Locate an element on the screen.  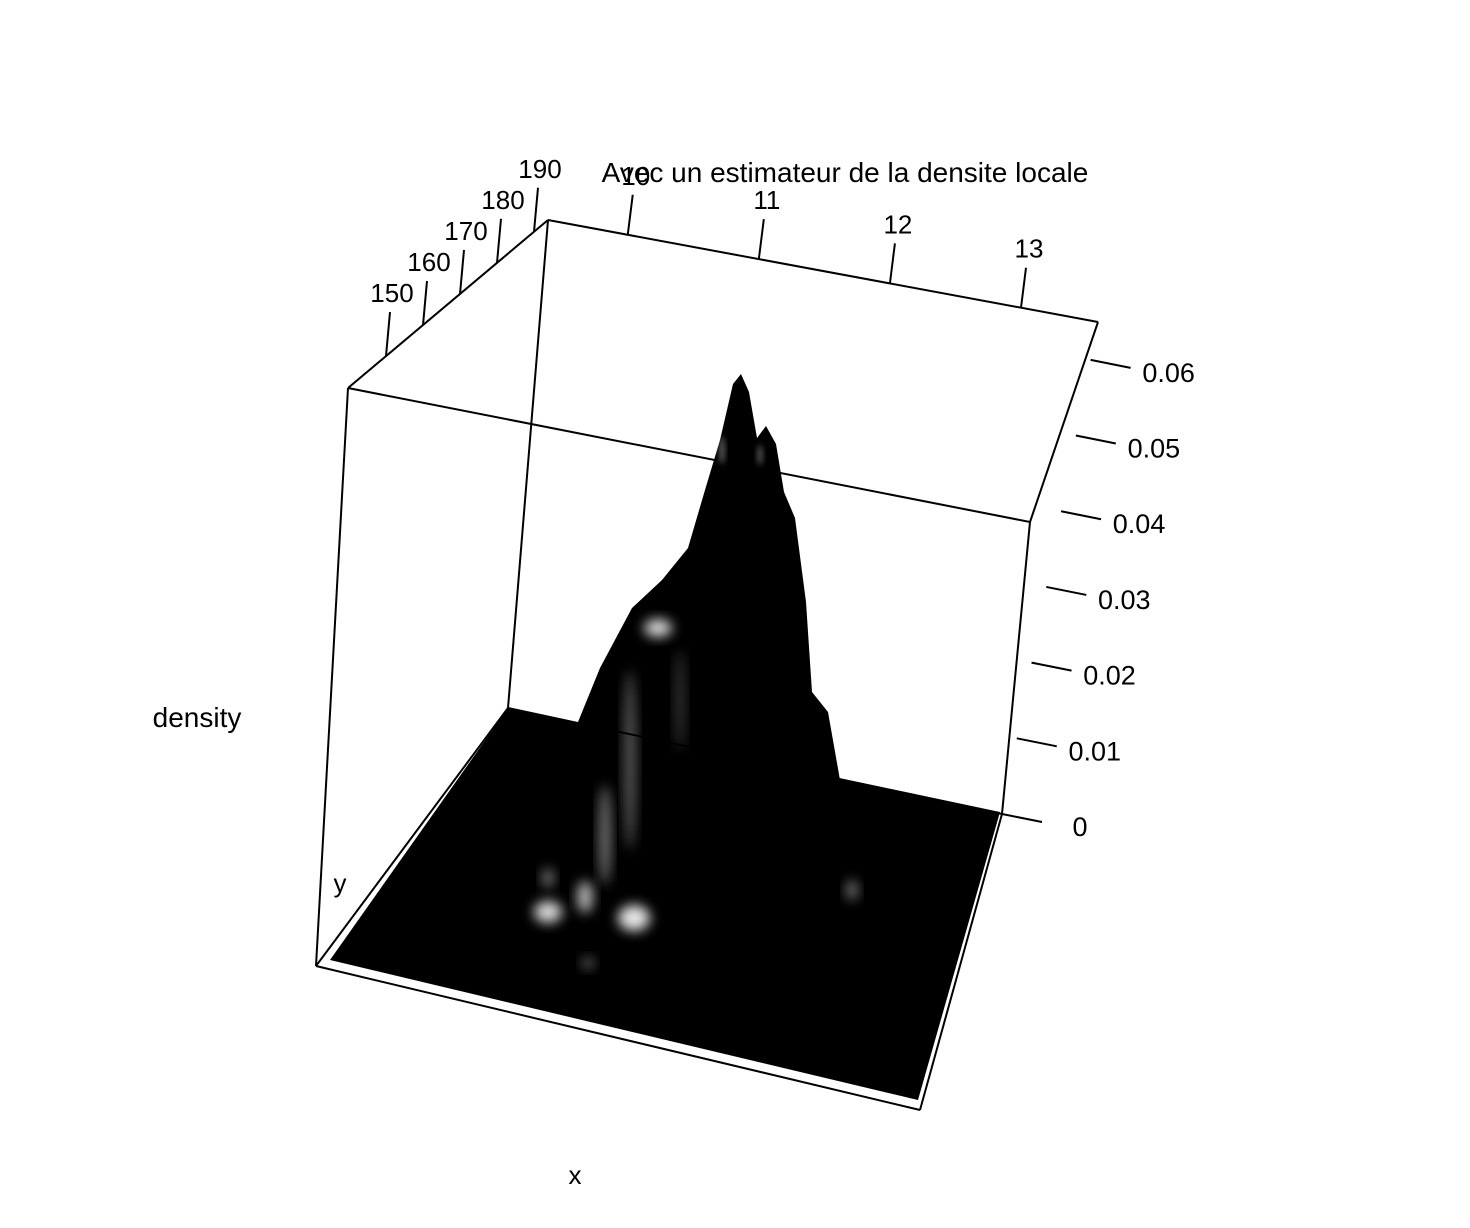
surface-base is located at coordinates (665, 904).